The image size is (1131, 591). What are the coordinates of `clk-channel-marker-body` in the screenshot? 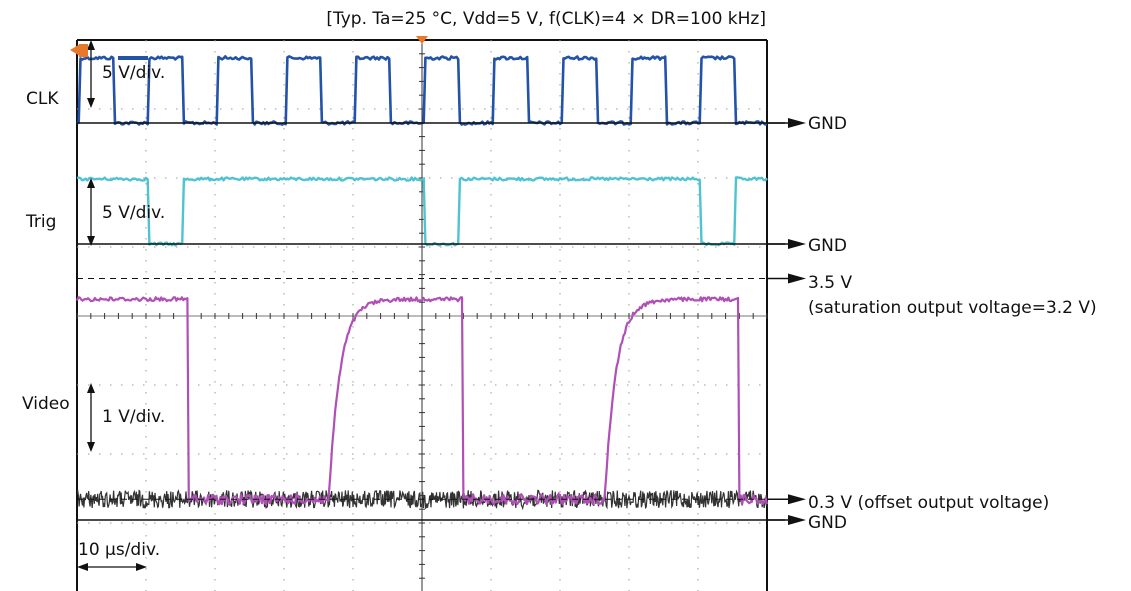 It's located at (83, 50).